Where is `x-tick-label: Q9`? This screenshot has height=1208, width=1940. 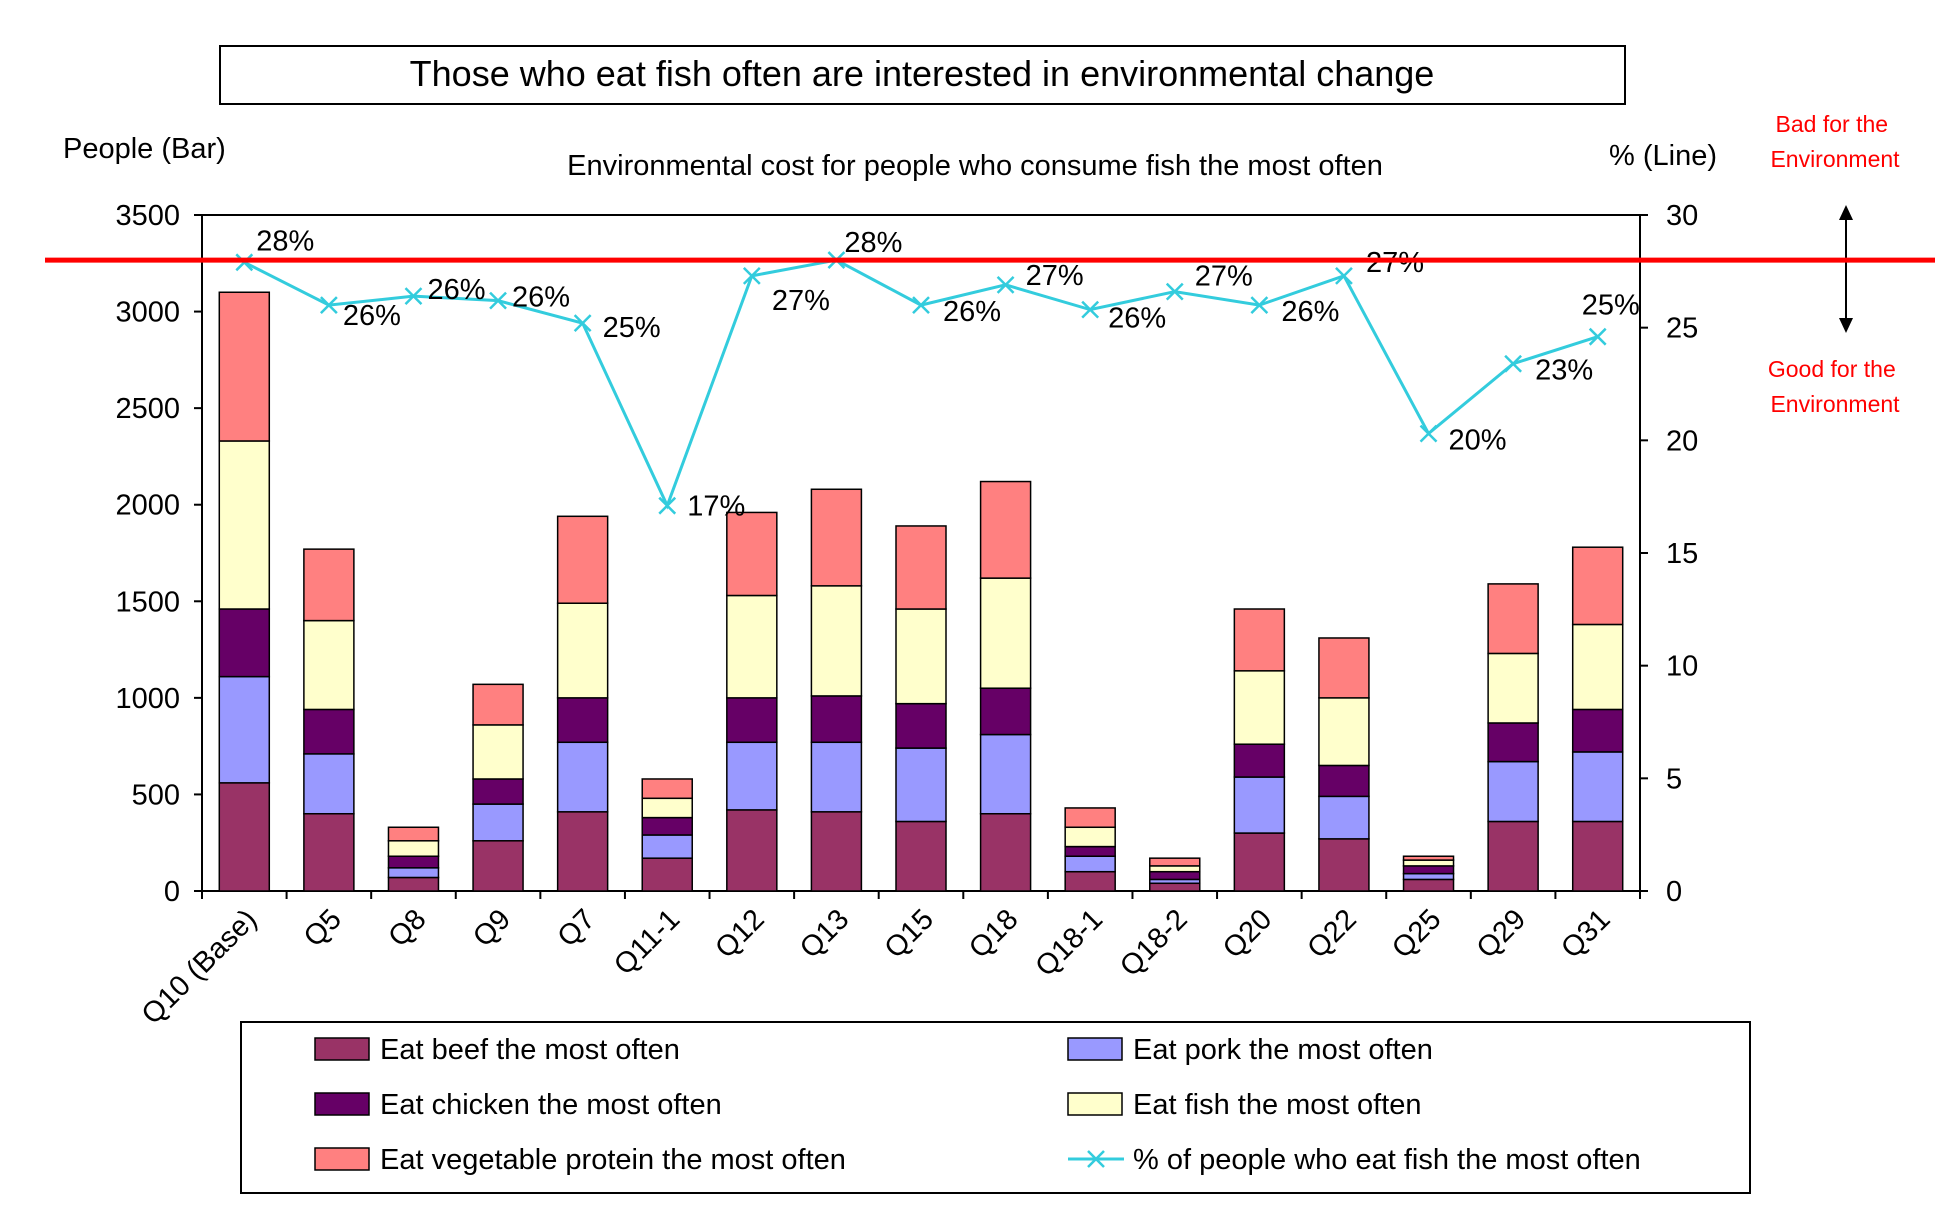
x-tick-label: Q9 is located at coordinates (492, 928).